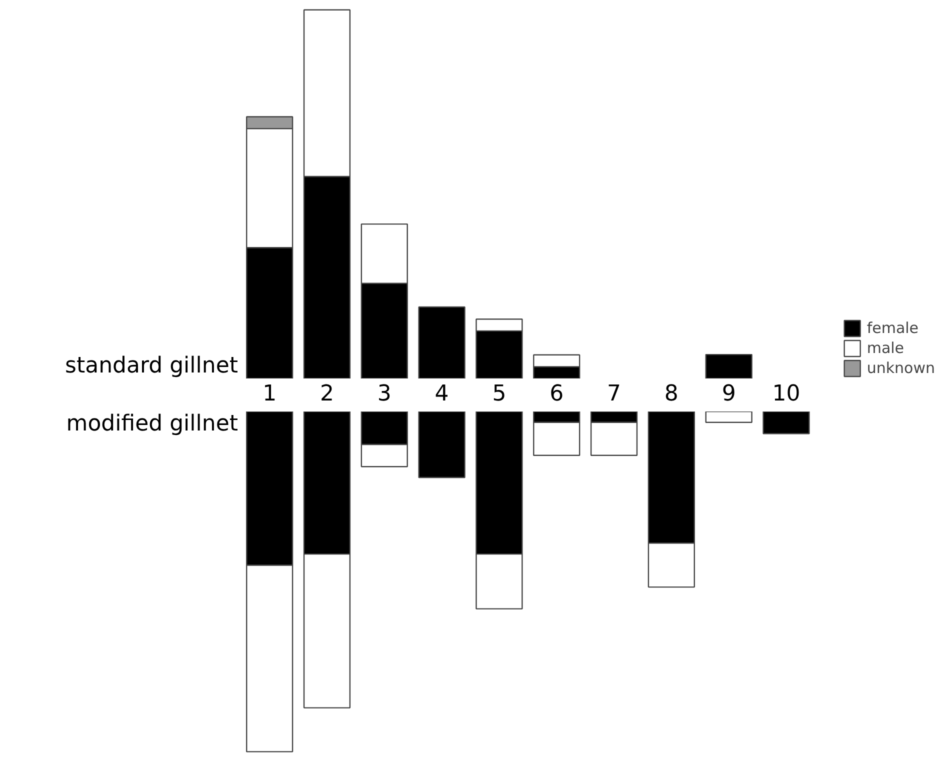  Describe the element at coordinates (786, 394) in the screenshot. I see `x-tick-label: 10` at that location.